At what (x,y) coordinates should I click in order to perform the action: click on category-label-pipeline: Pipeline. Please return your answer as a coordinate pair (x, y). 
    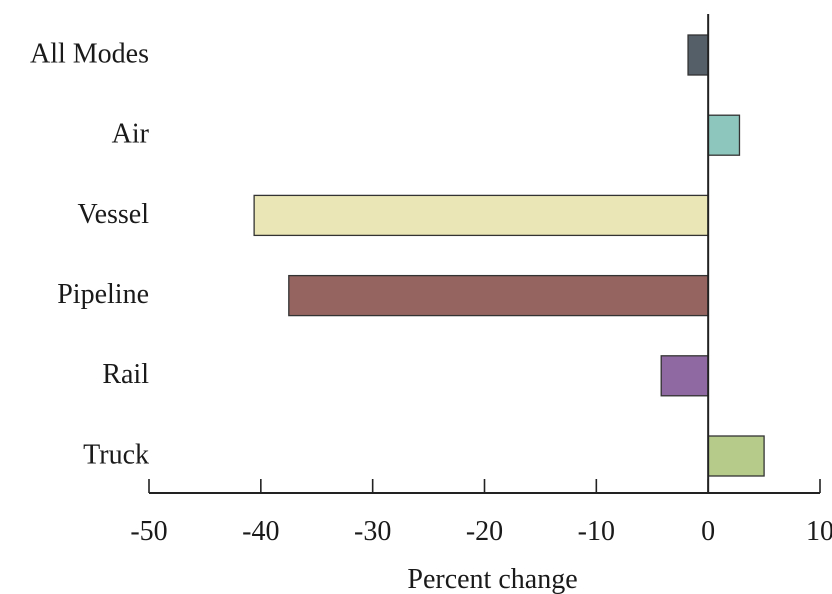
    Looking at the image, I should click on (103, 294).